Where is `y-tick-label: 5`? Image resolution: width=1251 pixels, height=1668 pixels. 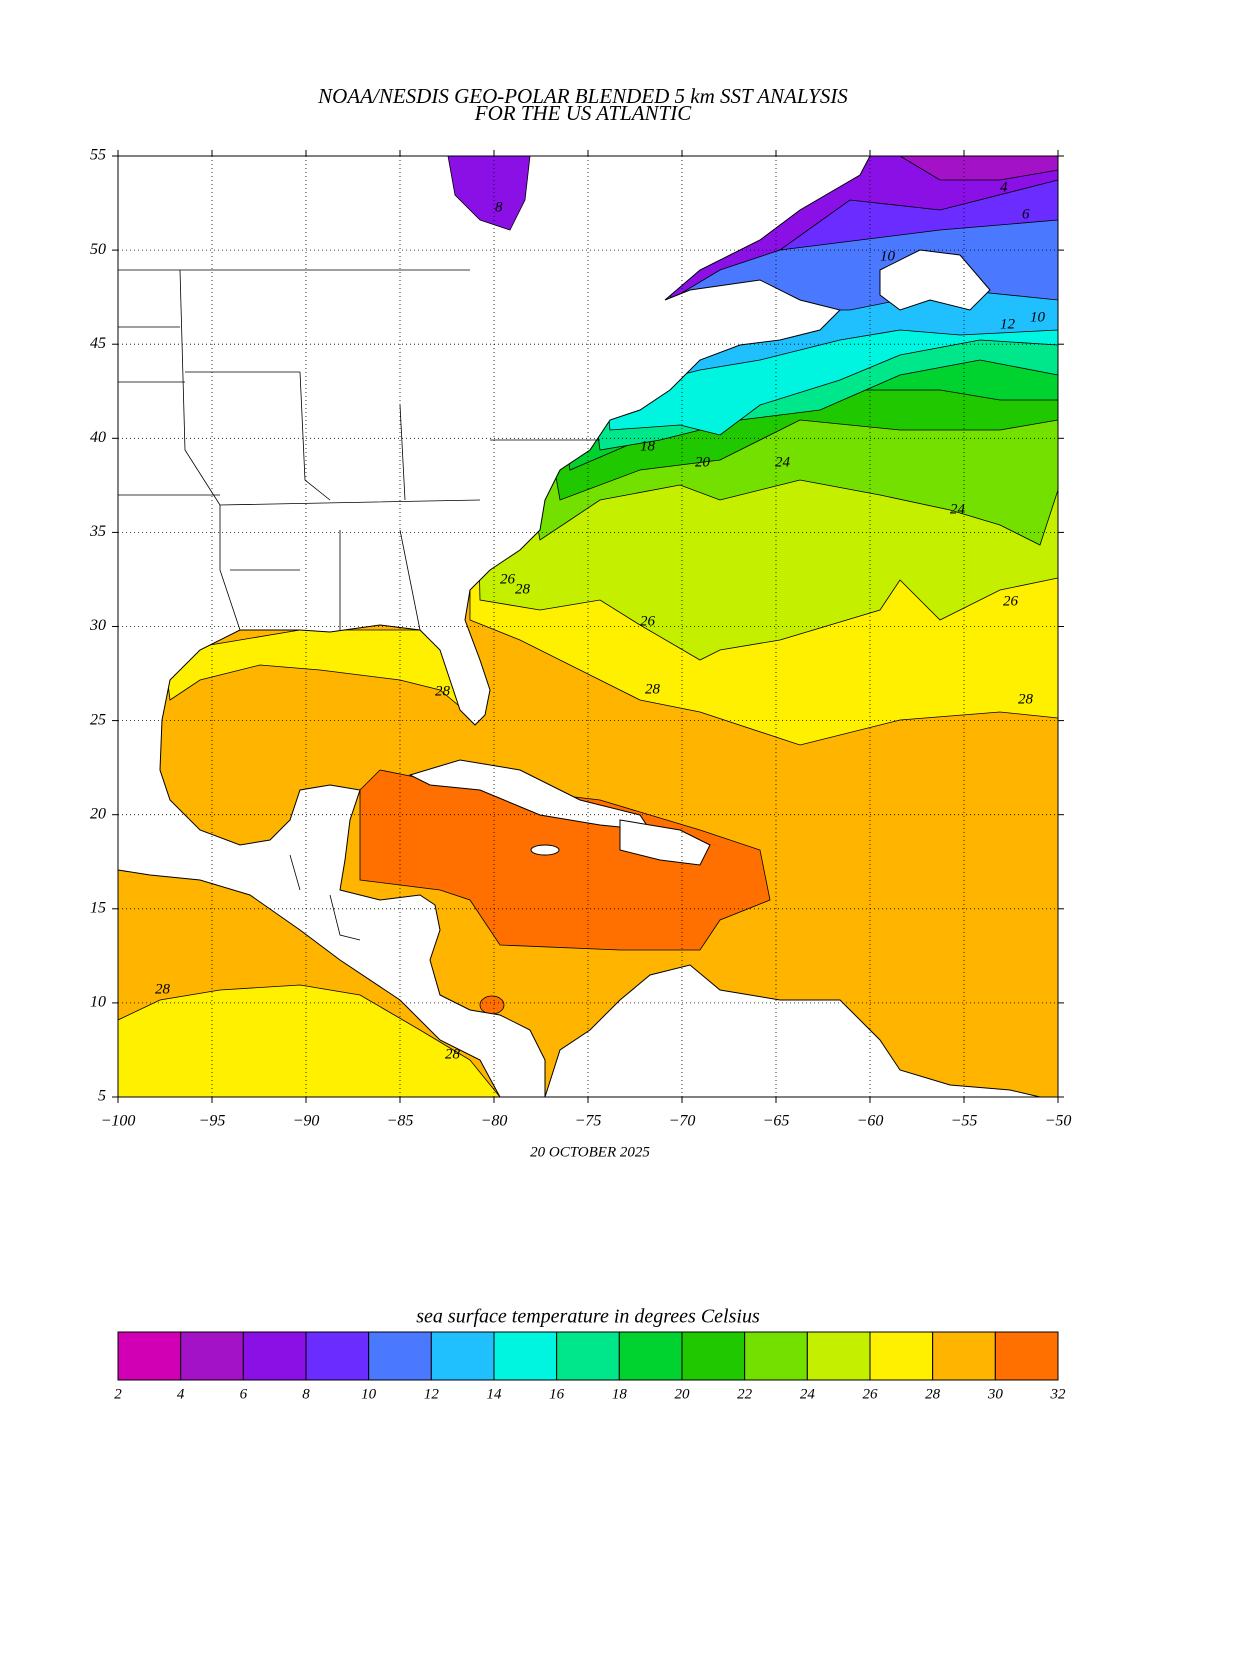
y-tick-label: 5 is located at coordinates (102, 1096).